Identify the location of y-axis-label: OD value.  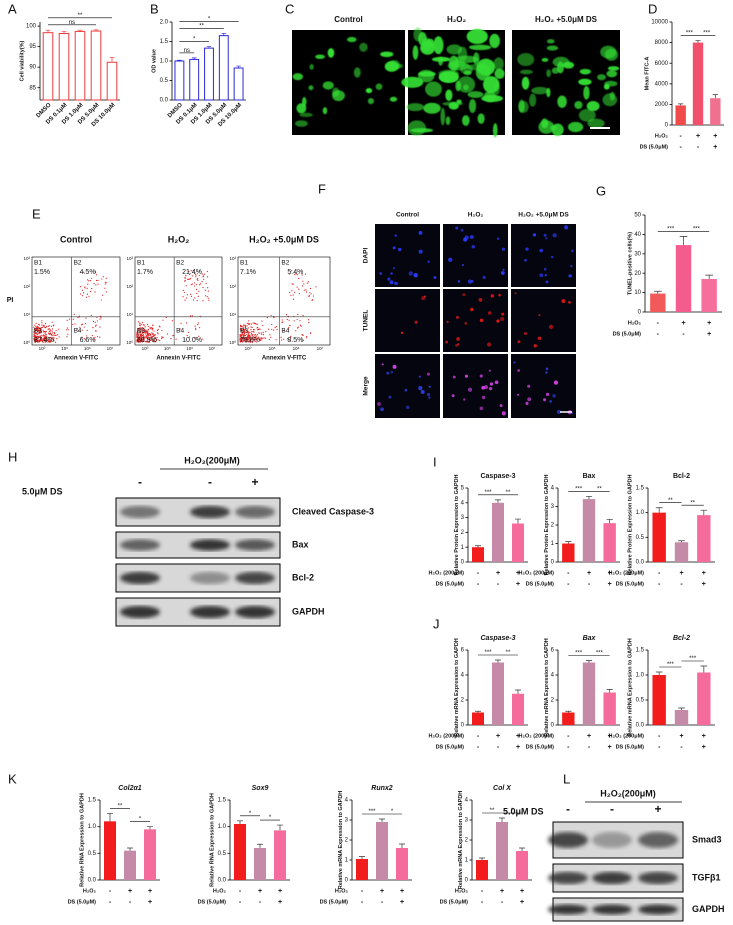
(154, 61).